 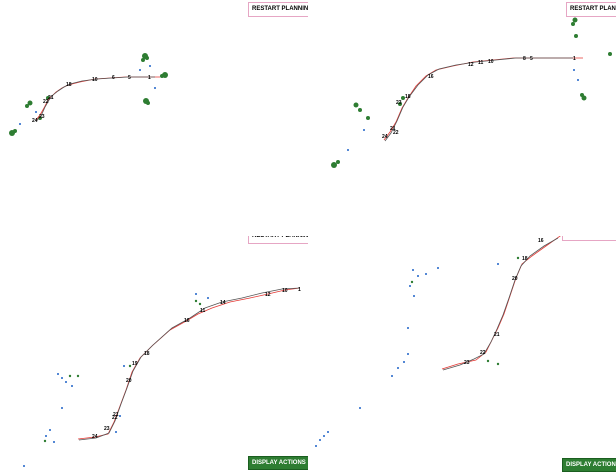 What do you see at coordinates (129, 78) in the screenshot?
I see `waypoint-label: 5` at bounding box center [129, 78].